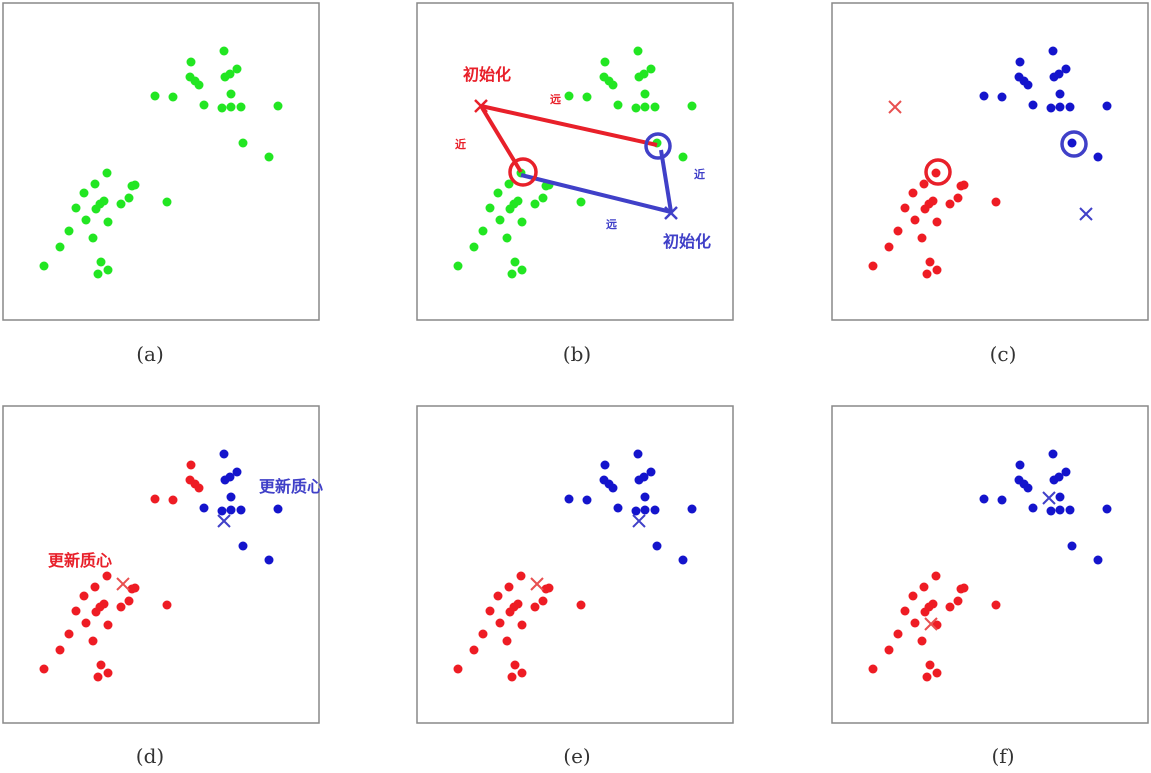 The width and height of the screenshot is (1151, 773). Describe the element at coordinates (460, 144) in the screenshot. I see `red-near-label: 近` at that location.